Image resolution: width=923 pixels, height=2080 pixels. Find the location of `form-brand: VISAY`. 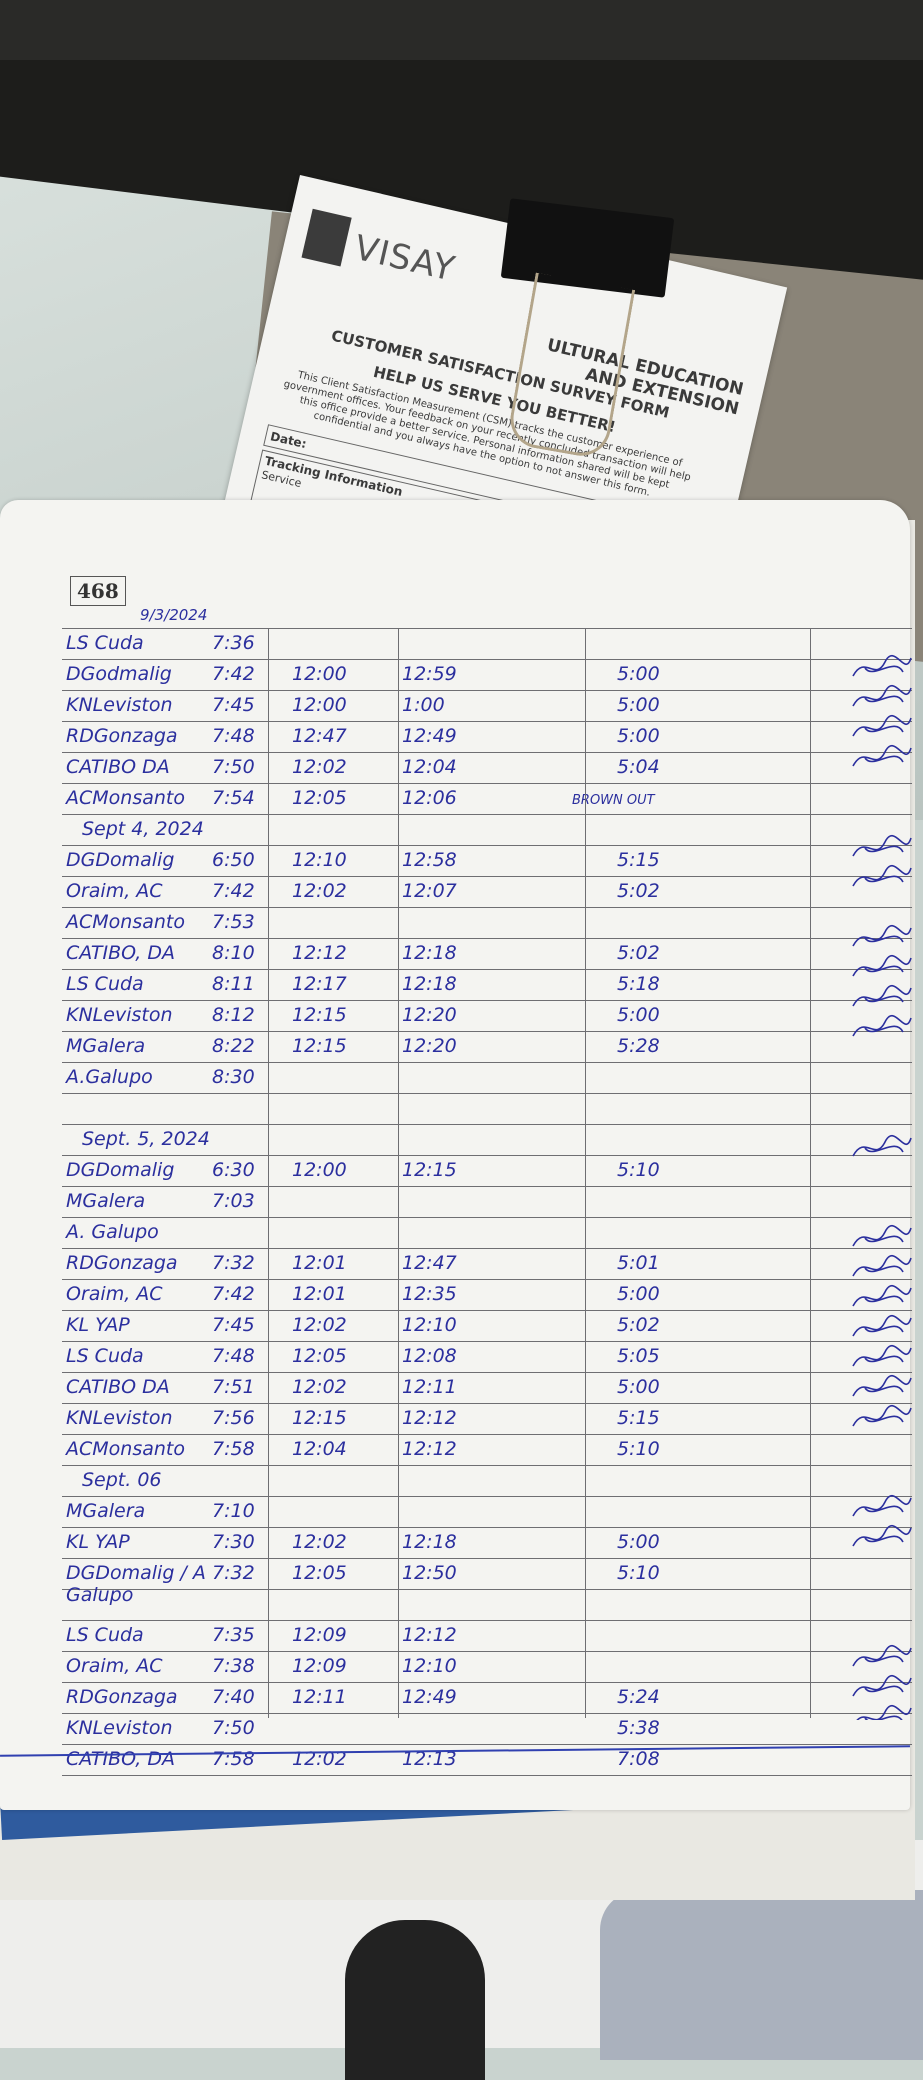

form-brand: VISAY is located at coordinates (404, 258).